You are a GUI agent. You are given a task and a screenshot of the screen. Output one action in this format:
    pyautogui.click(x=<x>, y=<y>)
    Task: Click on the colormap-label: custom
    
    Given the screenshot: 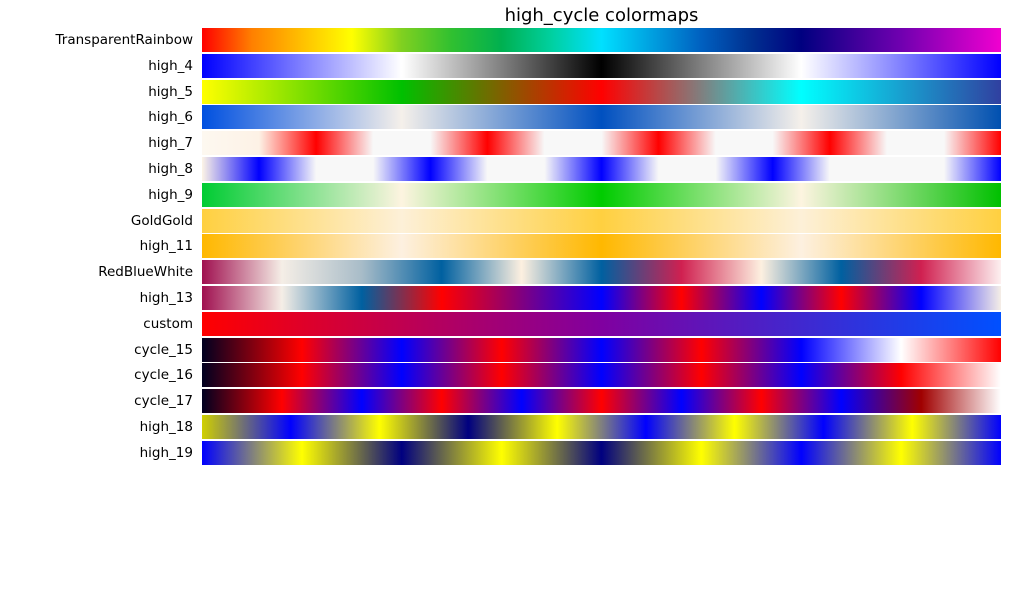 What is the action you would take?
    pyautogui.click(x=168, y=323)
    